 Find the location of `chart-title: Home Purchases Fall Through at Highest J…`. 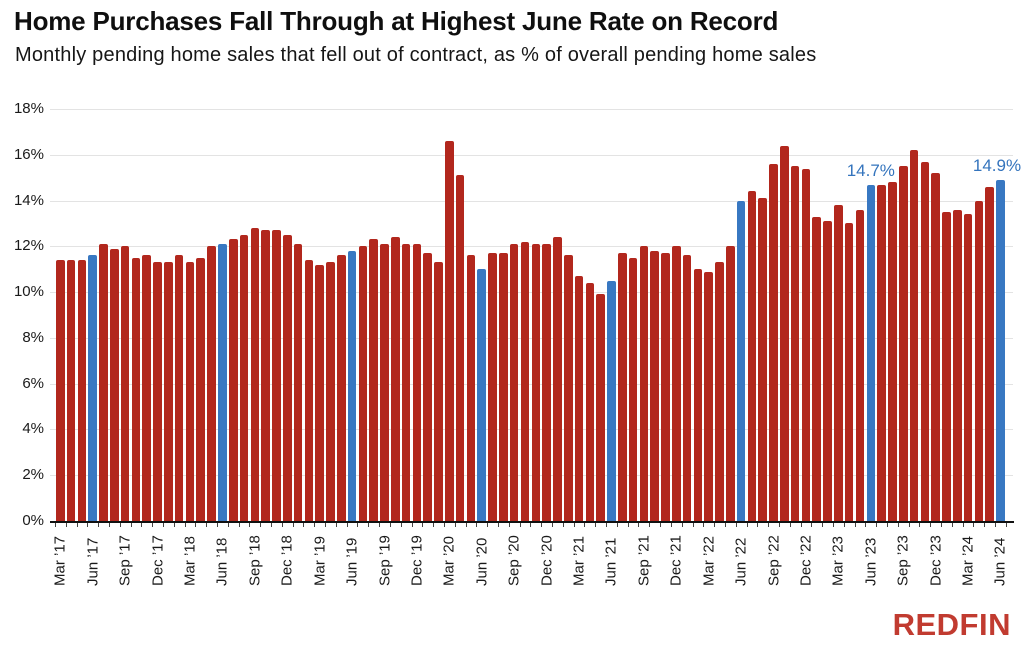

chart-title: Home Purchases Fall Through at Highest J… is located at coordinates (396, 21).